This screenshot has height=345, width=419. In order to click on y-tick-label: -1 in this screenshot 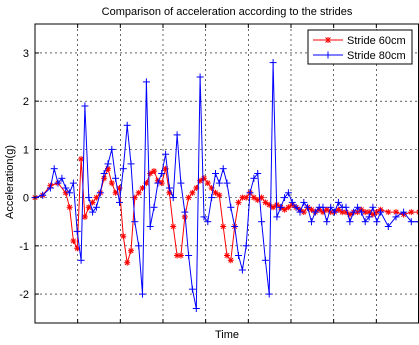, I will do `click(24, 247)`.